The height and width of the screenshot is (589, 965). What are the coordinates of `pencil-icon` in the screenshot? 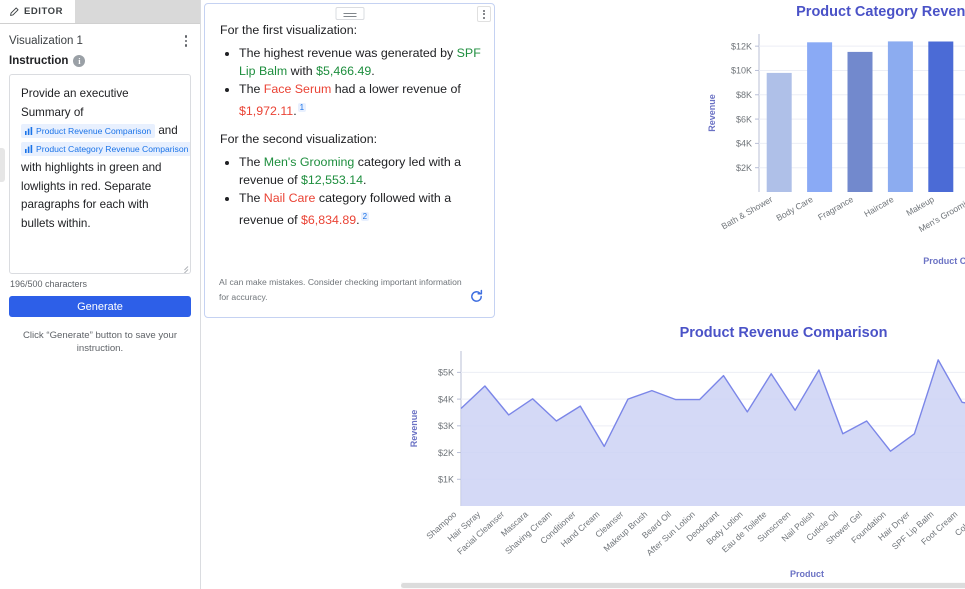 It's located at (14, 11).